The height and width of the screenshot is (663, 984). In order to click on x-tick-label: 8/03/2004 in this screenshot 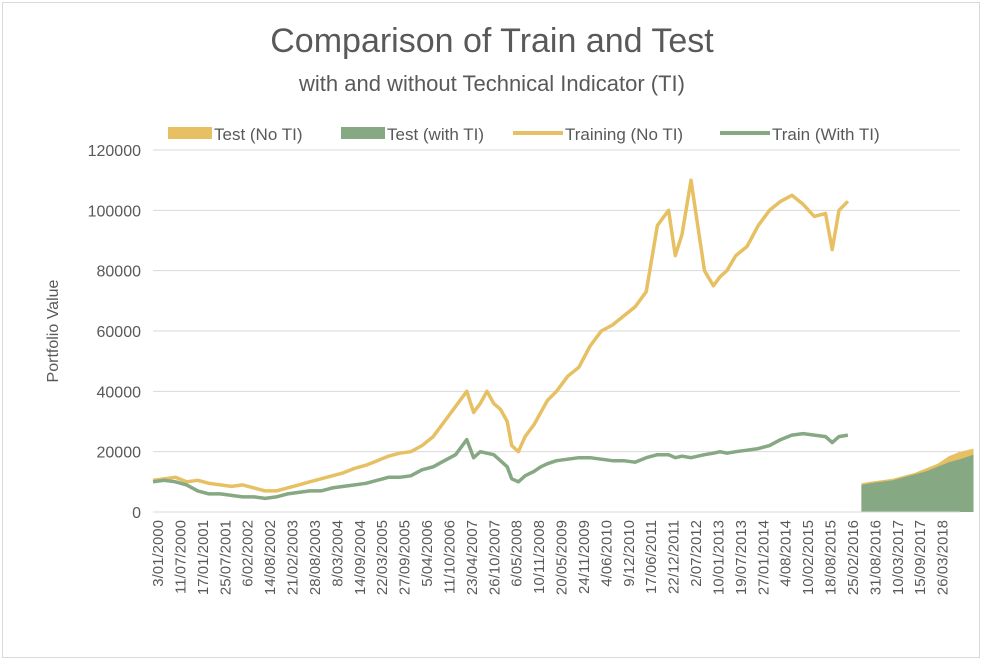, I will do `click(337, 553)`.